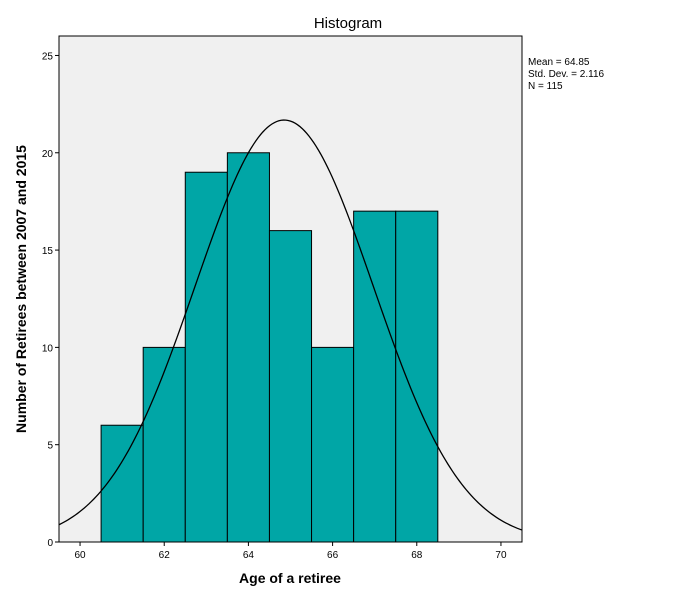 This screenshot has height=602, width=697. Describe the element at coordinates (165, 555) in the screenshot. I see `x-tick-label: 62` at that location.